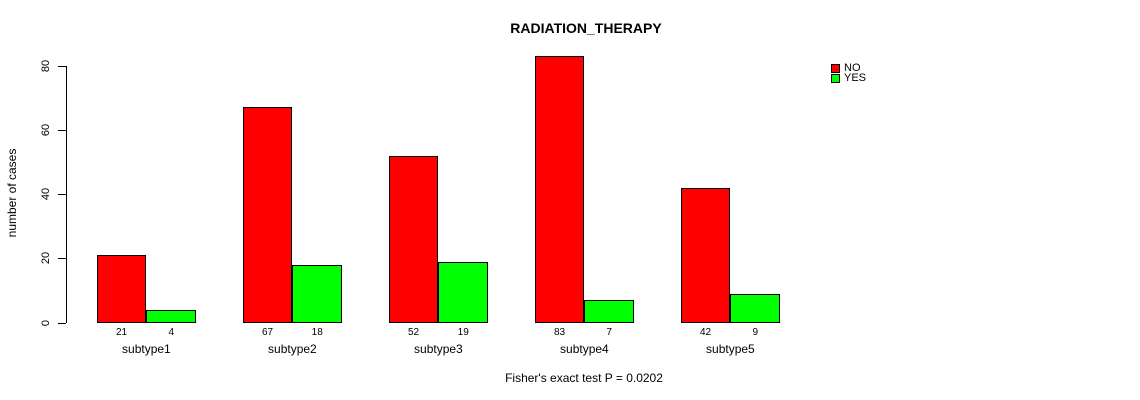  Describe the element at coordinates (46, 194) in the screenshot. I see `y-tick-label: 40` at that location.